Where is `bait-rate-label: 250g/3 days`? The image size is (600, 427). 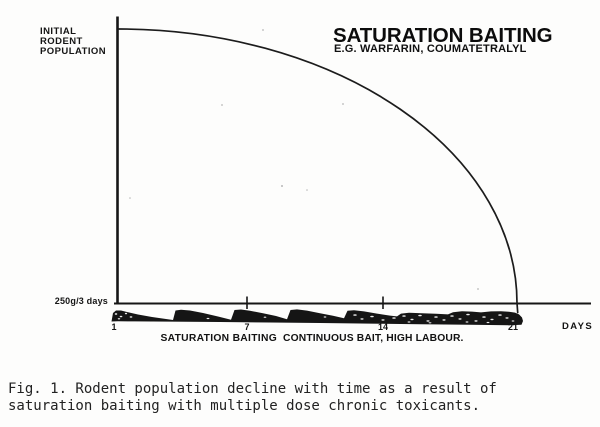
bait-rate-label: 250g/3 days is located at coordinates (81, 300).